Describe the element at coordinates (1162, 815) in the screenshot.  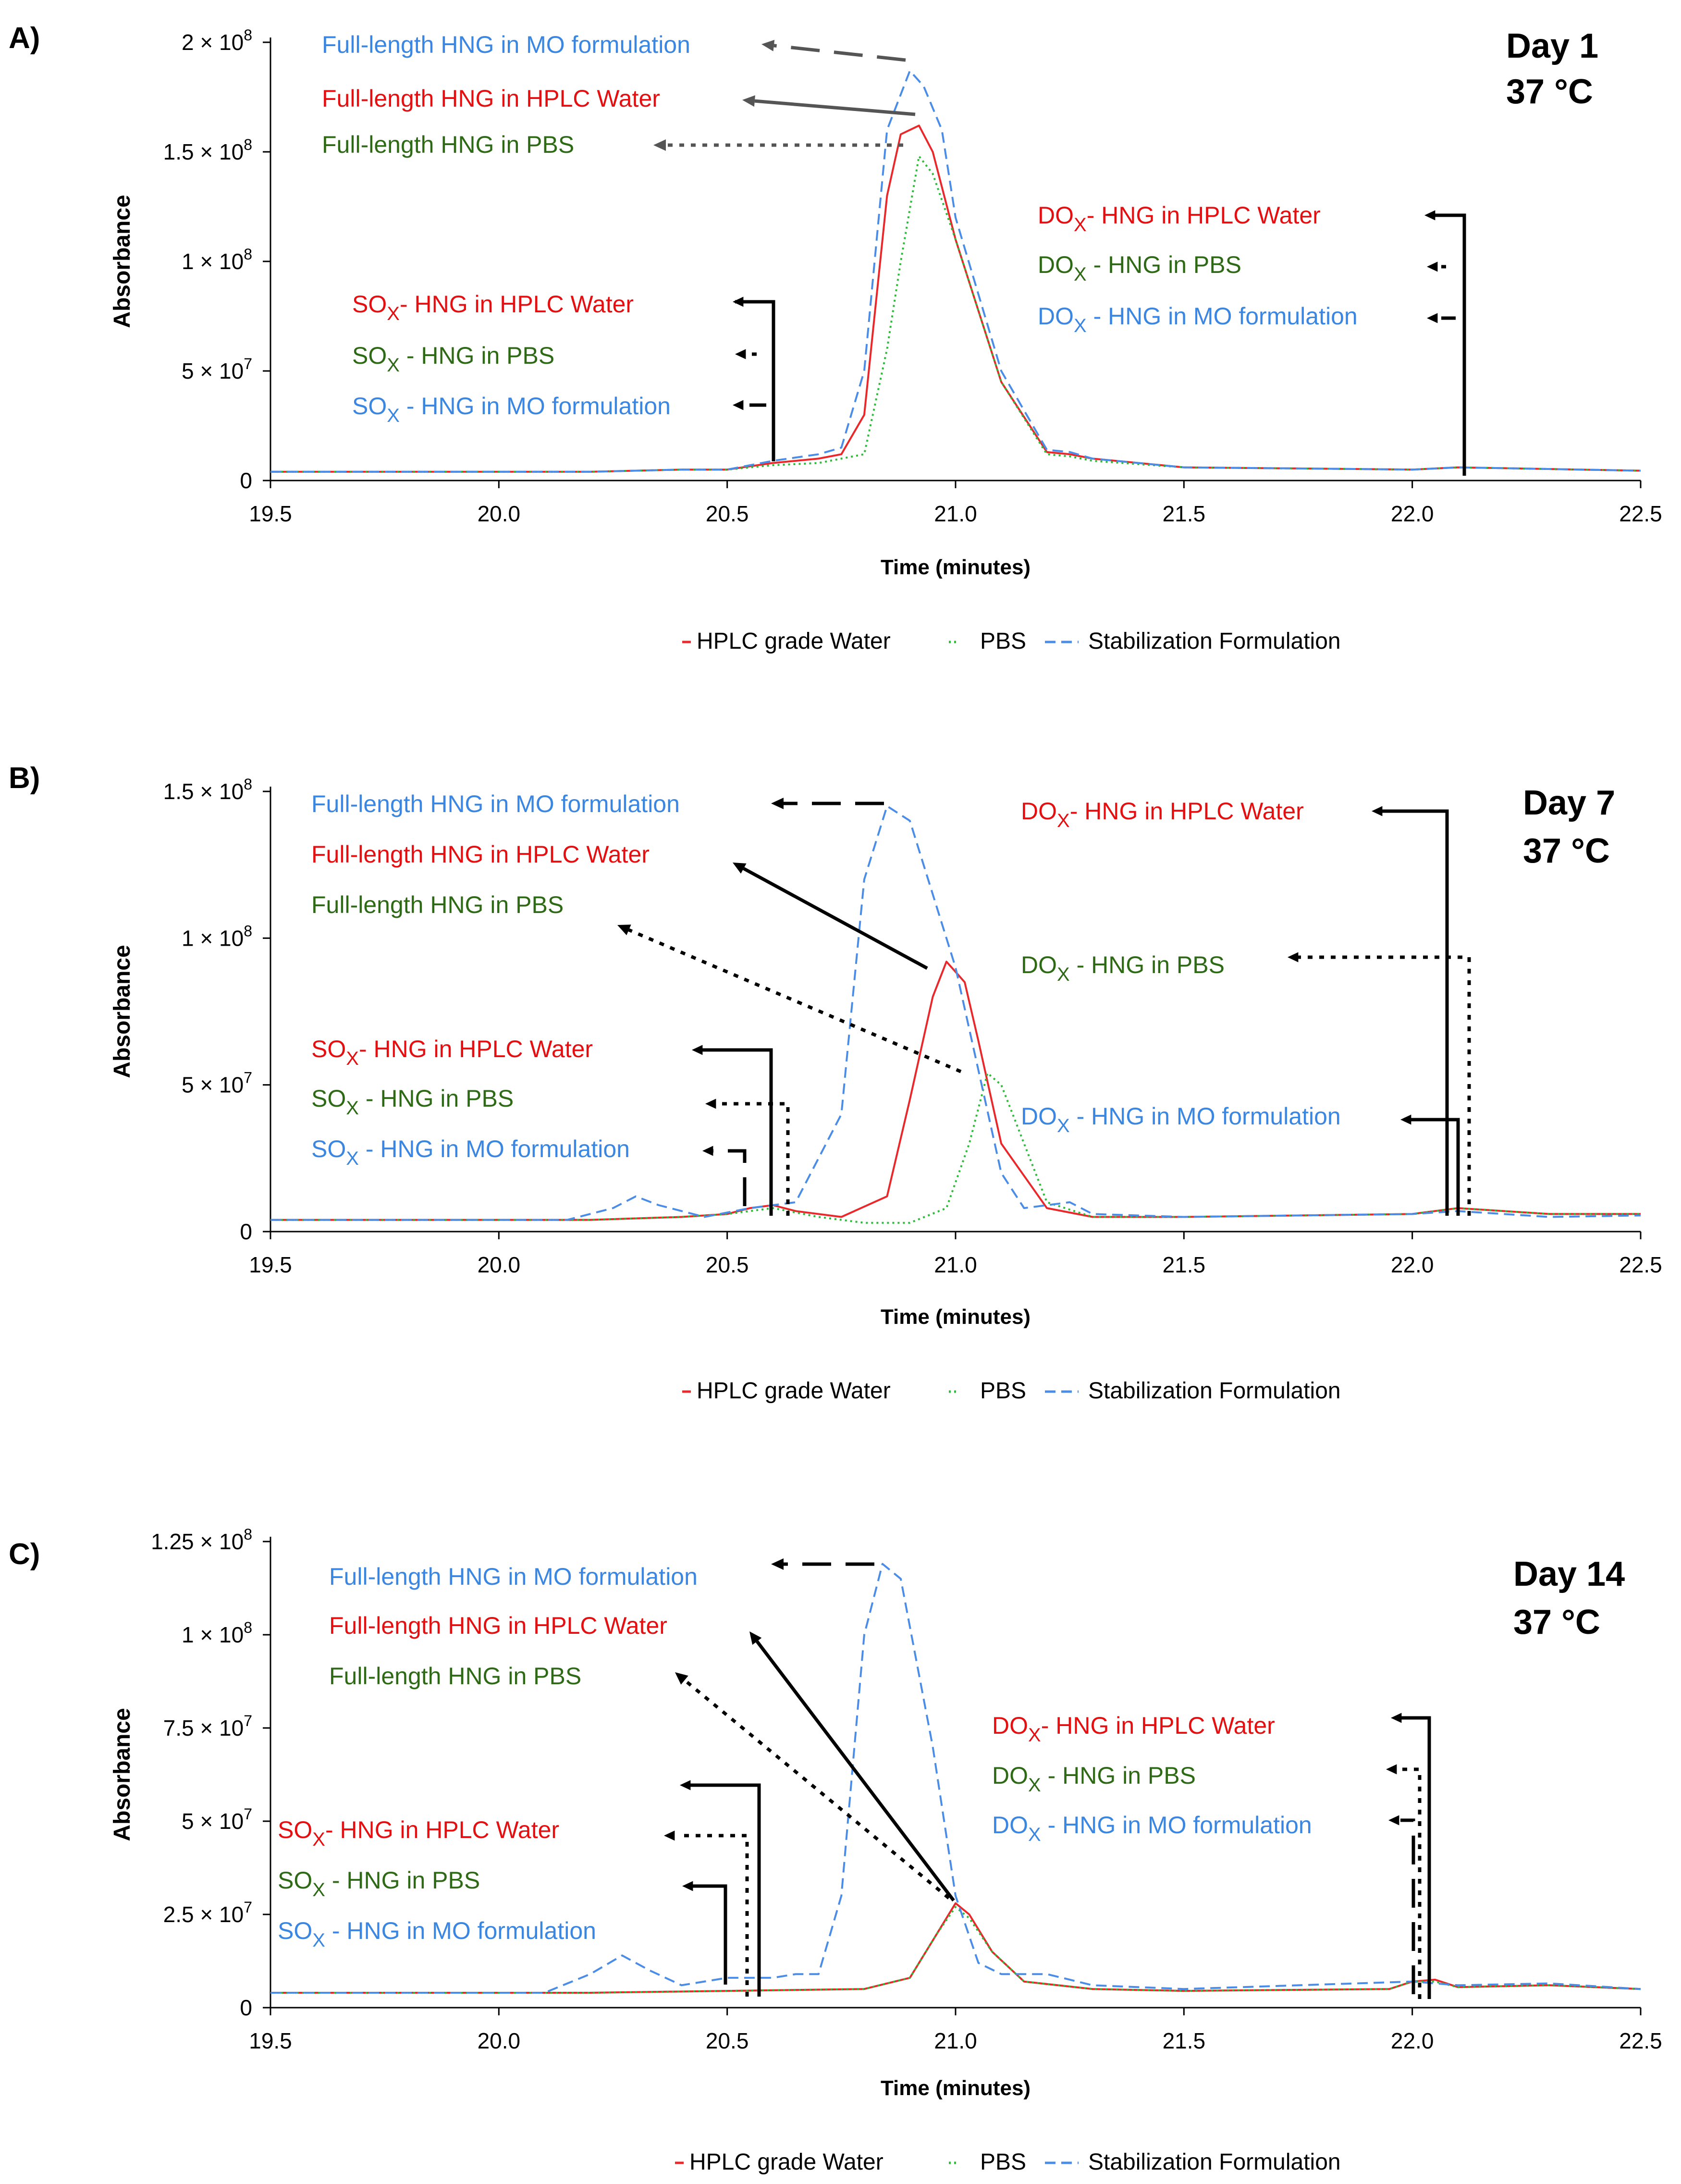
I see `annotation-label: DOX- HNG in HPLC Water` at that location.